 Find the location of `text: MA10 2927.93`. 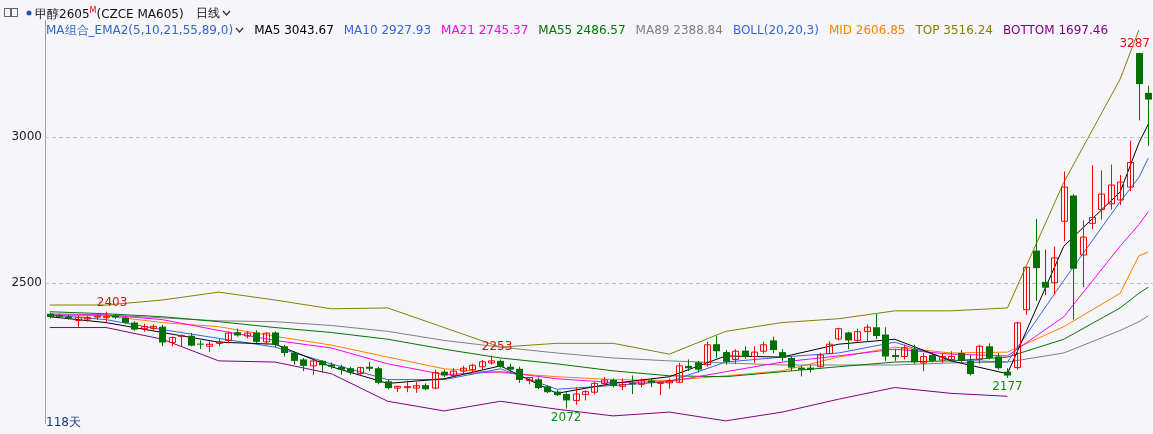

text: MA10 2927.93 is located at coordinates (387, 30).